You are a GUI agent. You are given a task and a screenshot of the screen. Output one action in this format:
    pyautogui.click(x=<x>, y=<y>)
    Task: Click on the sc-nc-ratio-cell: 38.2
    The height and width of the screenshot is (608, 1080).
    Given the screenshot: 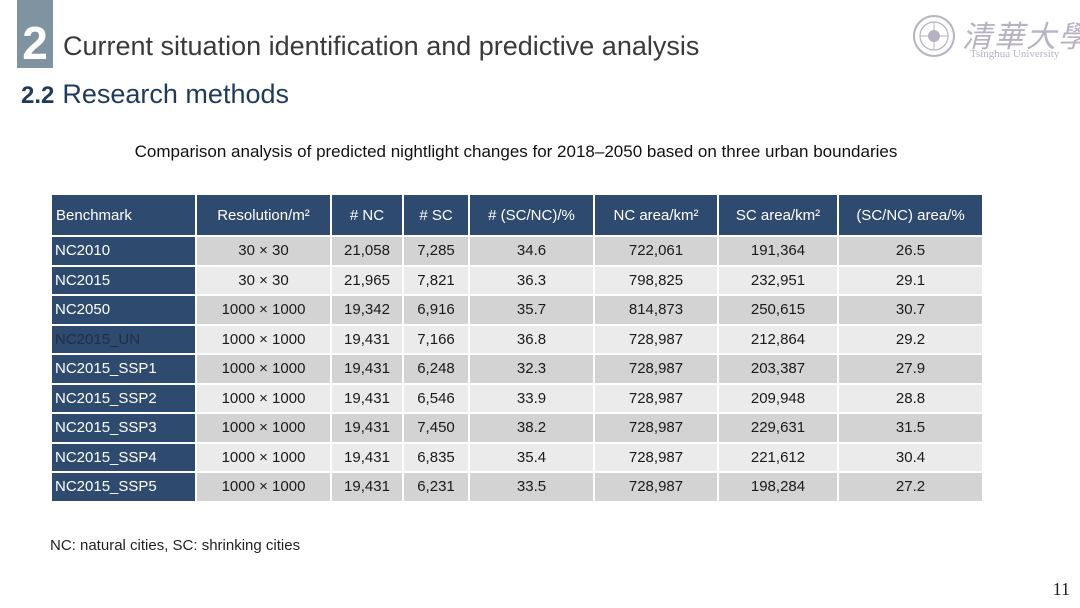 What is the action you would take?
    pyautogui.click(x=531, y=428)
    